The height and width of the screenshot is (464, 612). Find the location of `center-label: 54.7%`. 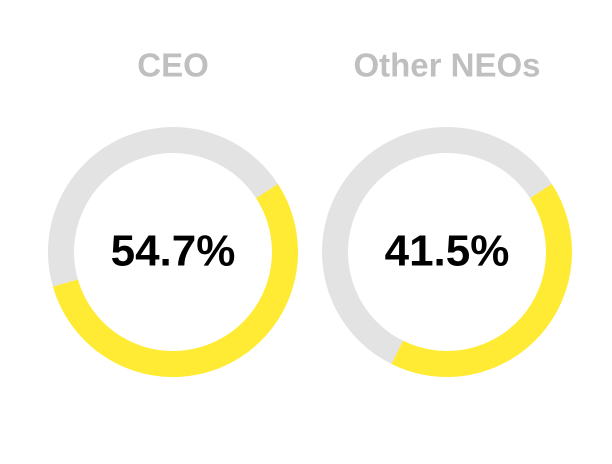

center-label: 54.7% is located at coordinates (173, 251).